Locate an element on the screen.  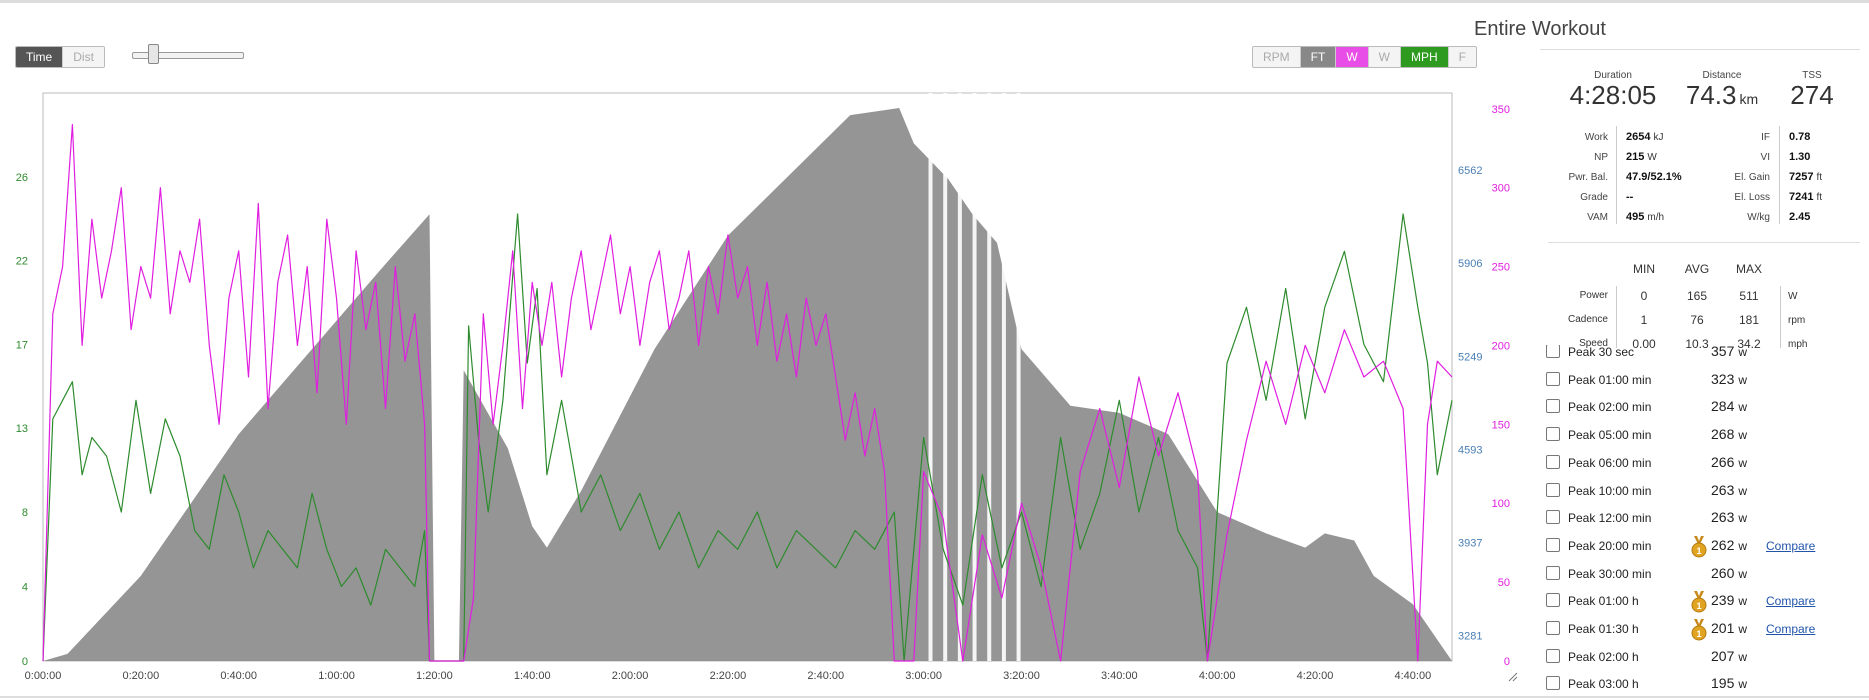
minmax-cell: 165 is located at coordinates (1697, 296).